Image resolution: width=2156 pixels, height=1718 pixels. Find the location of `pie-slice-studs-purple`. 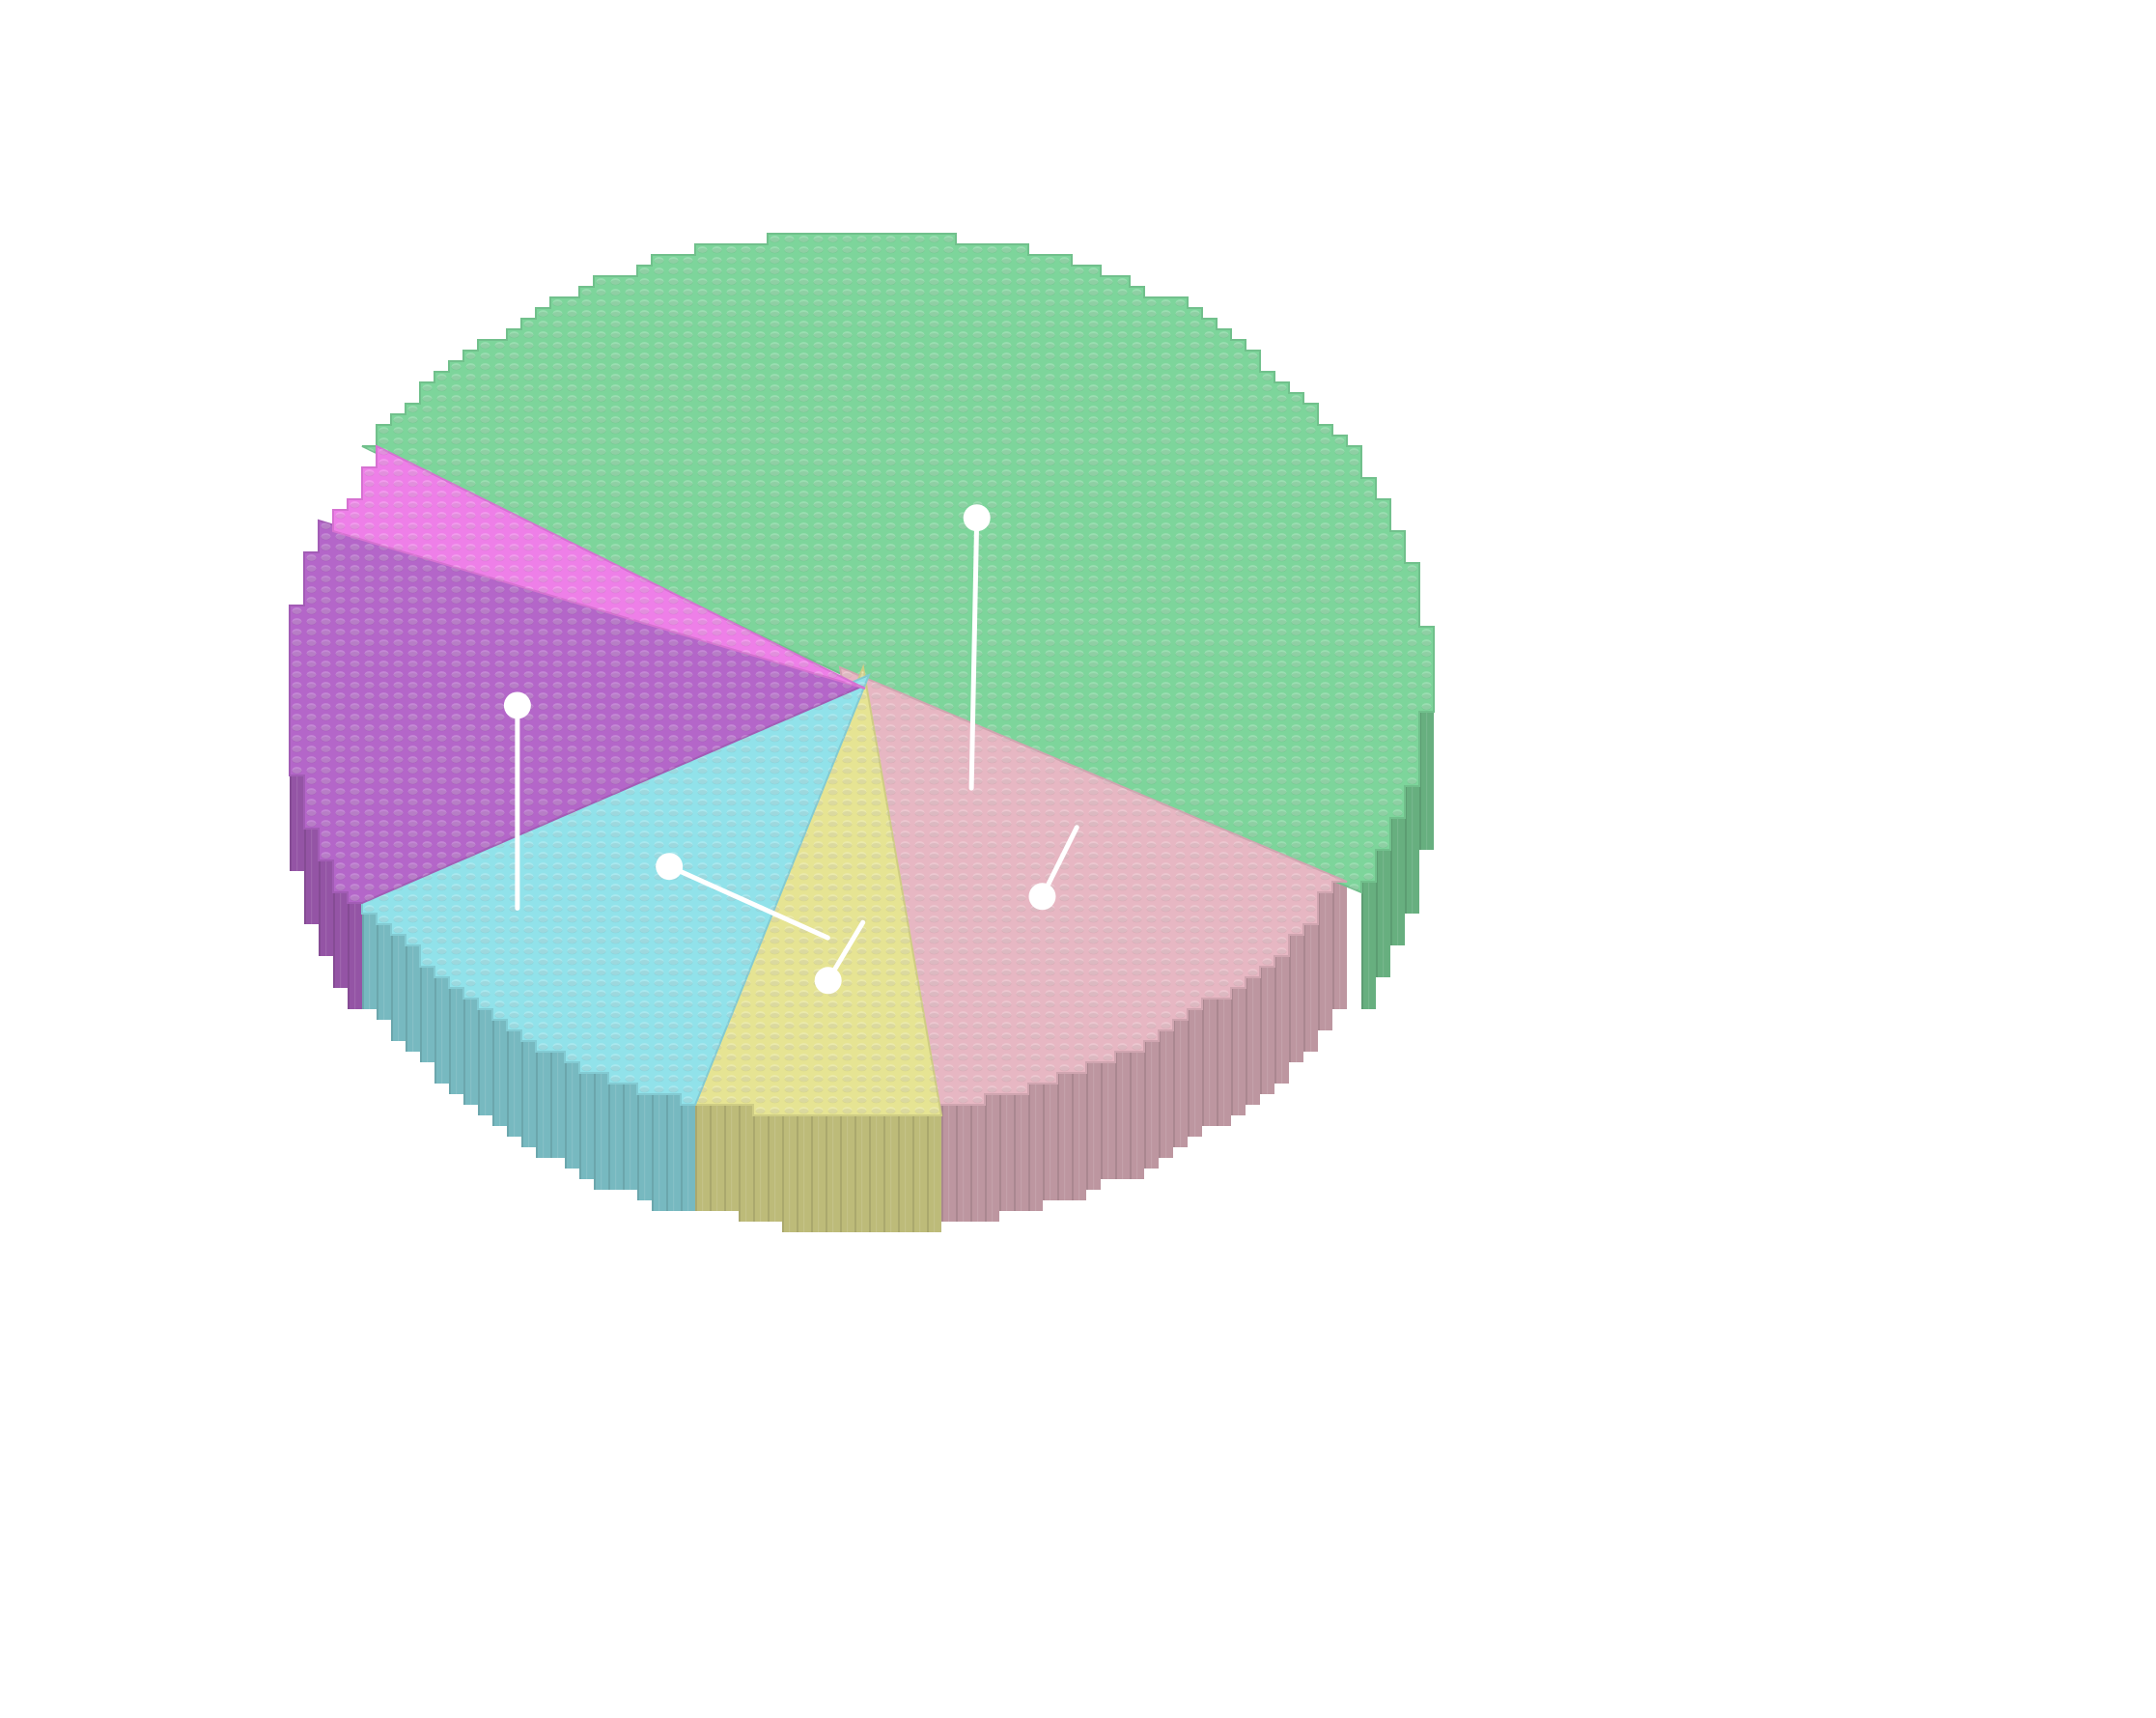

pie-slice-studs-purple is located at coordinates (575, 712).